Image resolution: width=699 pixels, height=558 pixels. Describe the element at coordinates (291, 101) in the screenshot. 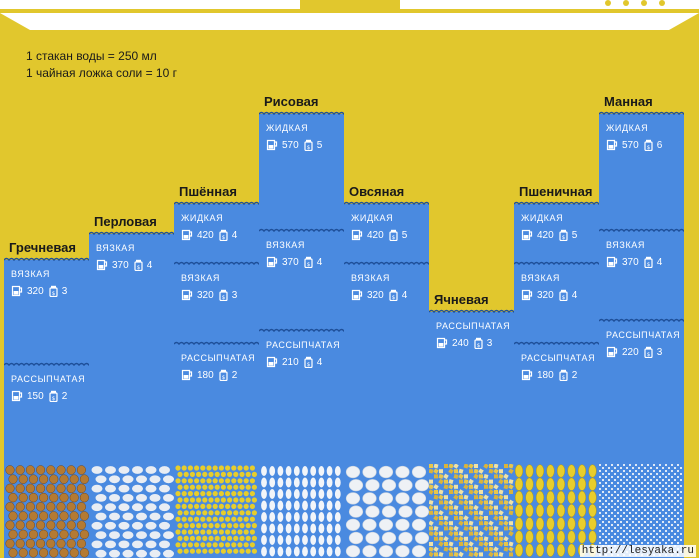

I see `column-title: Рисовая` at that location.